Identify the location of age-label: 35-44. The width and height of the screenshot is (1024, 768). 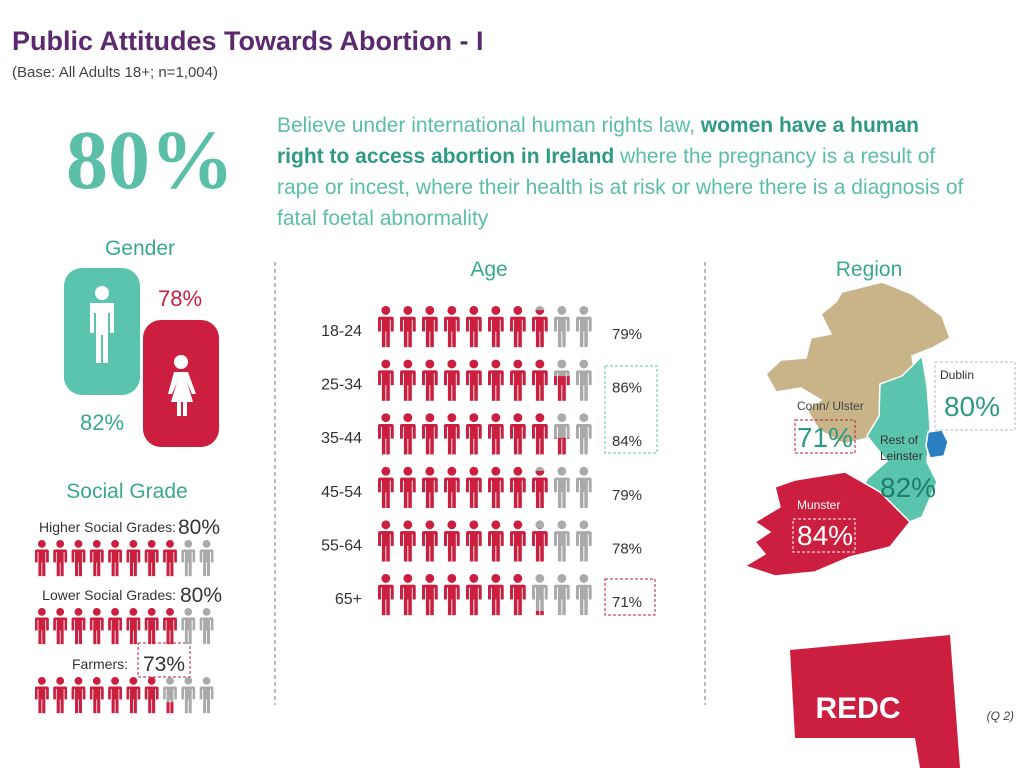
(341, 438).